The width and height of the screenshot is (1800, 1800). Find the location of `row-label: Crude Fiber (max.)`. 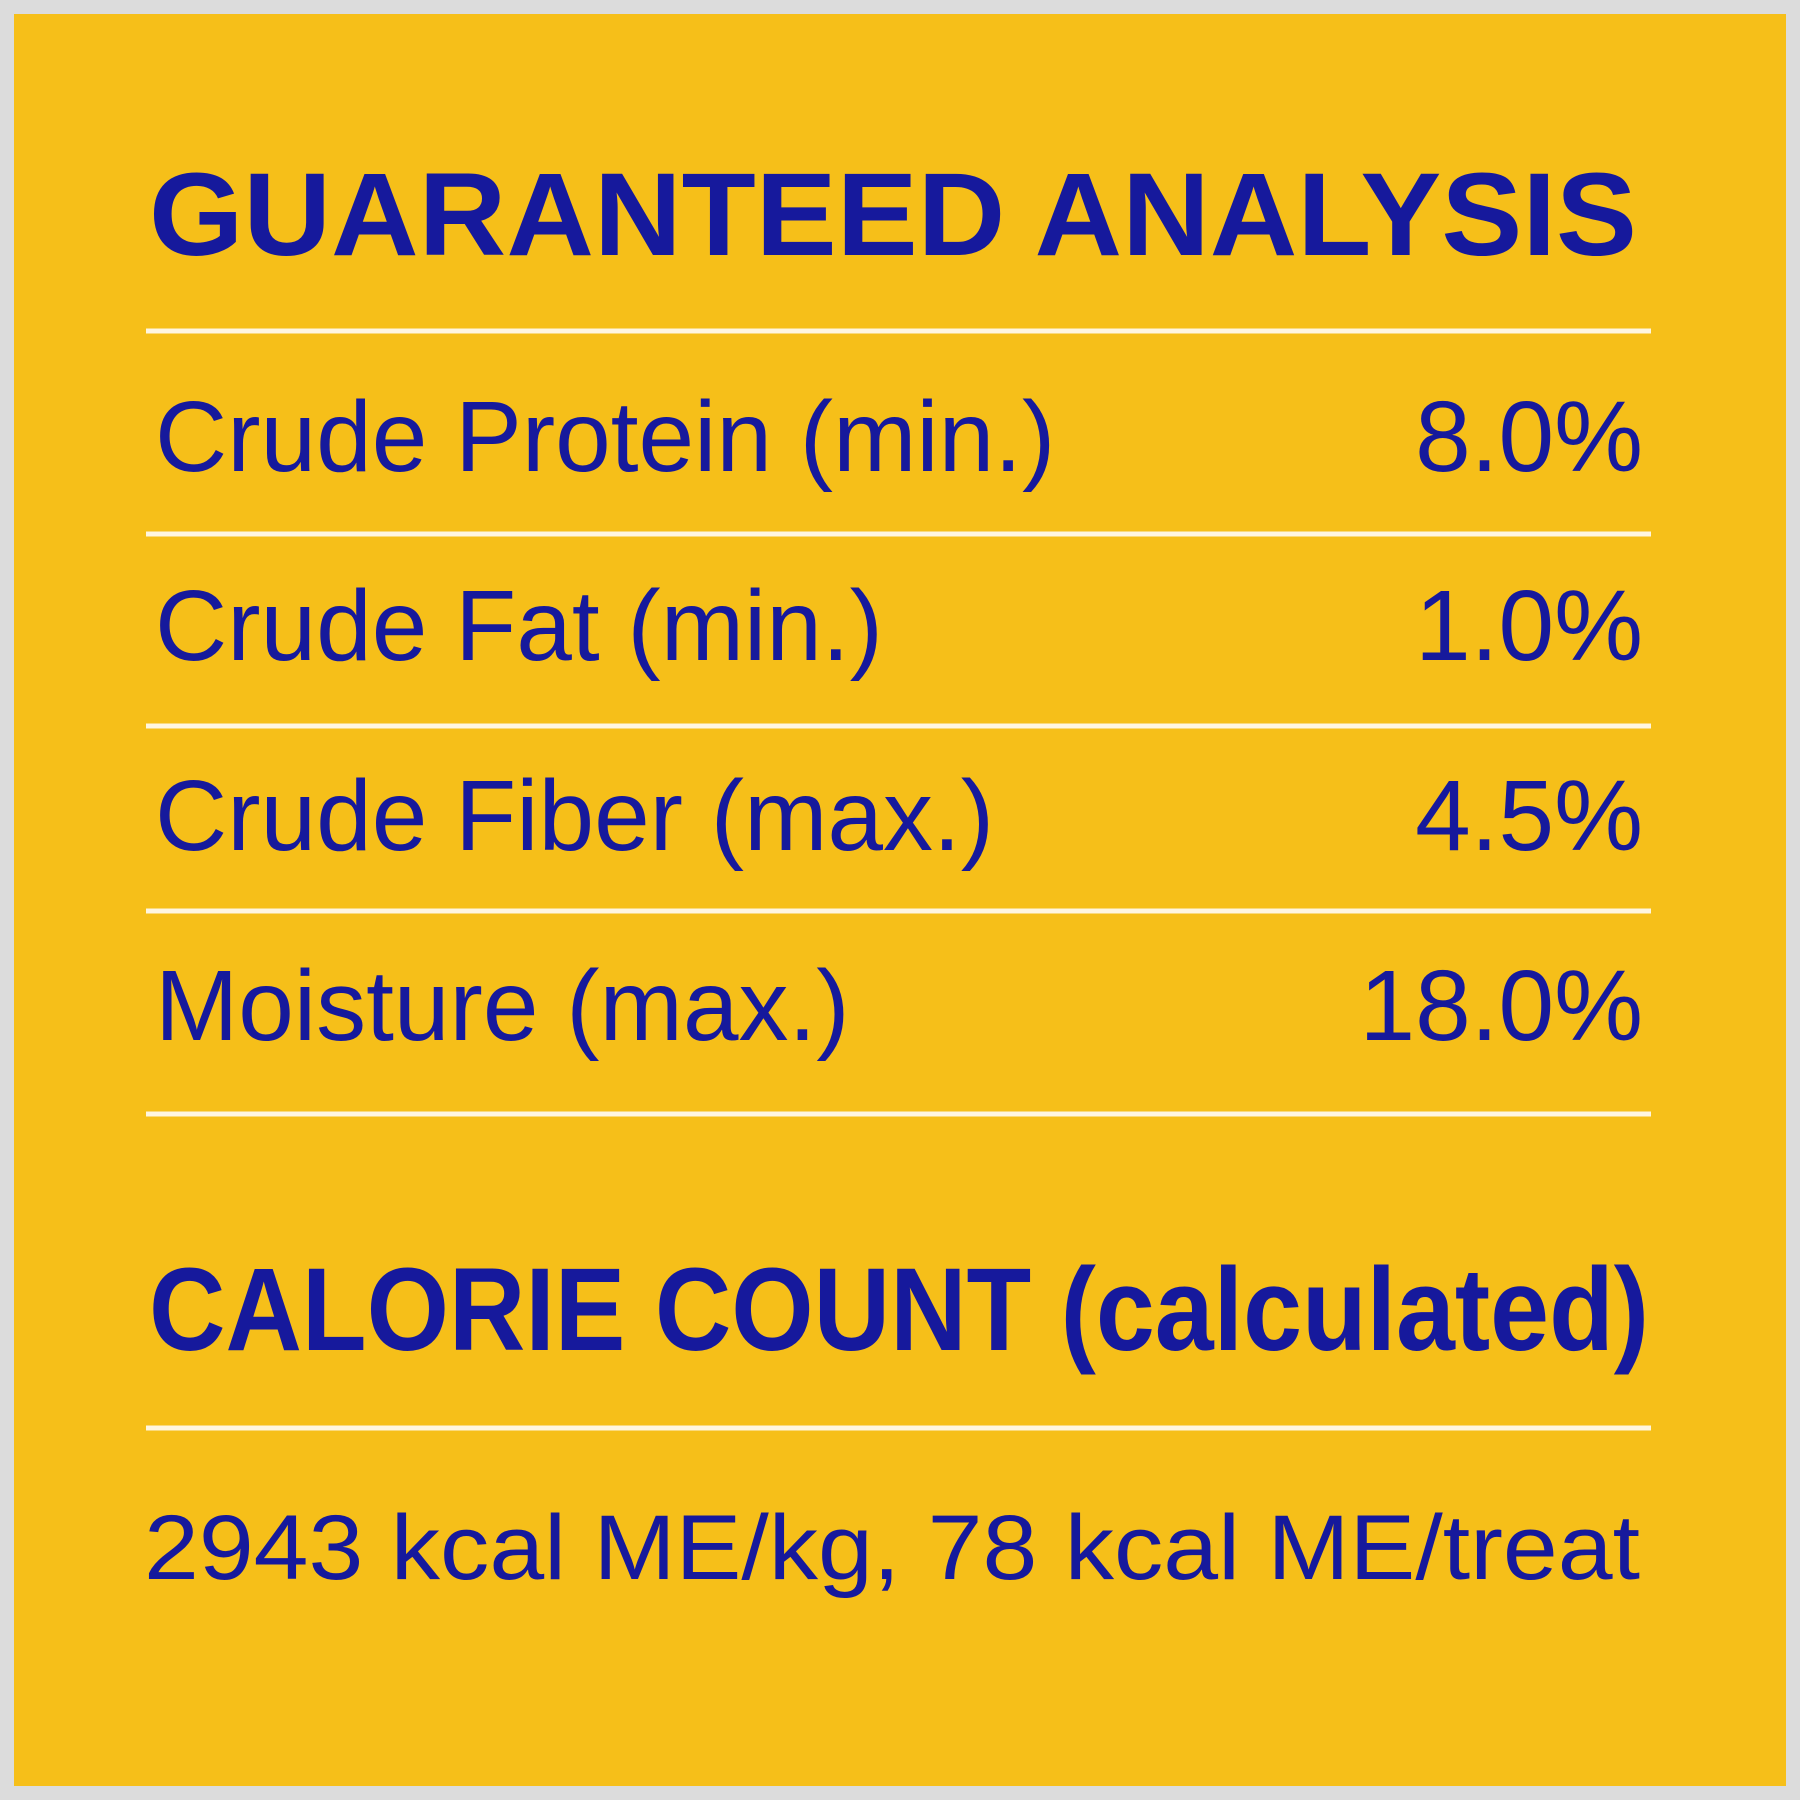

row-label: Crude Fiber (max.) is located at coordinates (574, 816).